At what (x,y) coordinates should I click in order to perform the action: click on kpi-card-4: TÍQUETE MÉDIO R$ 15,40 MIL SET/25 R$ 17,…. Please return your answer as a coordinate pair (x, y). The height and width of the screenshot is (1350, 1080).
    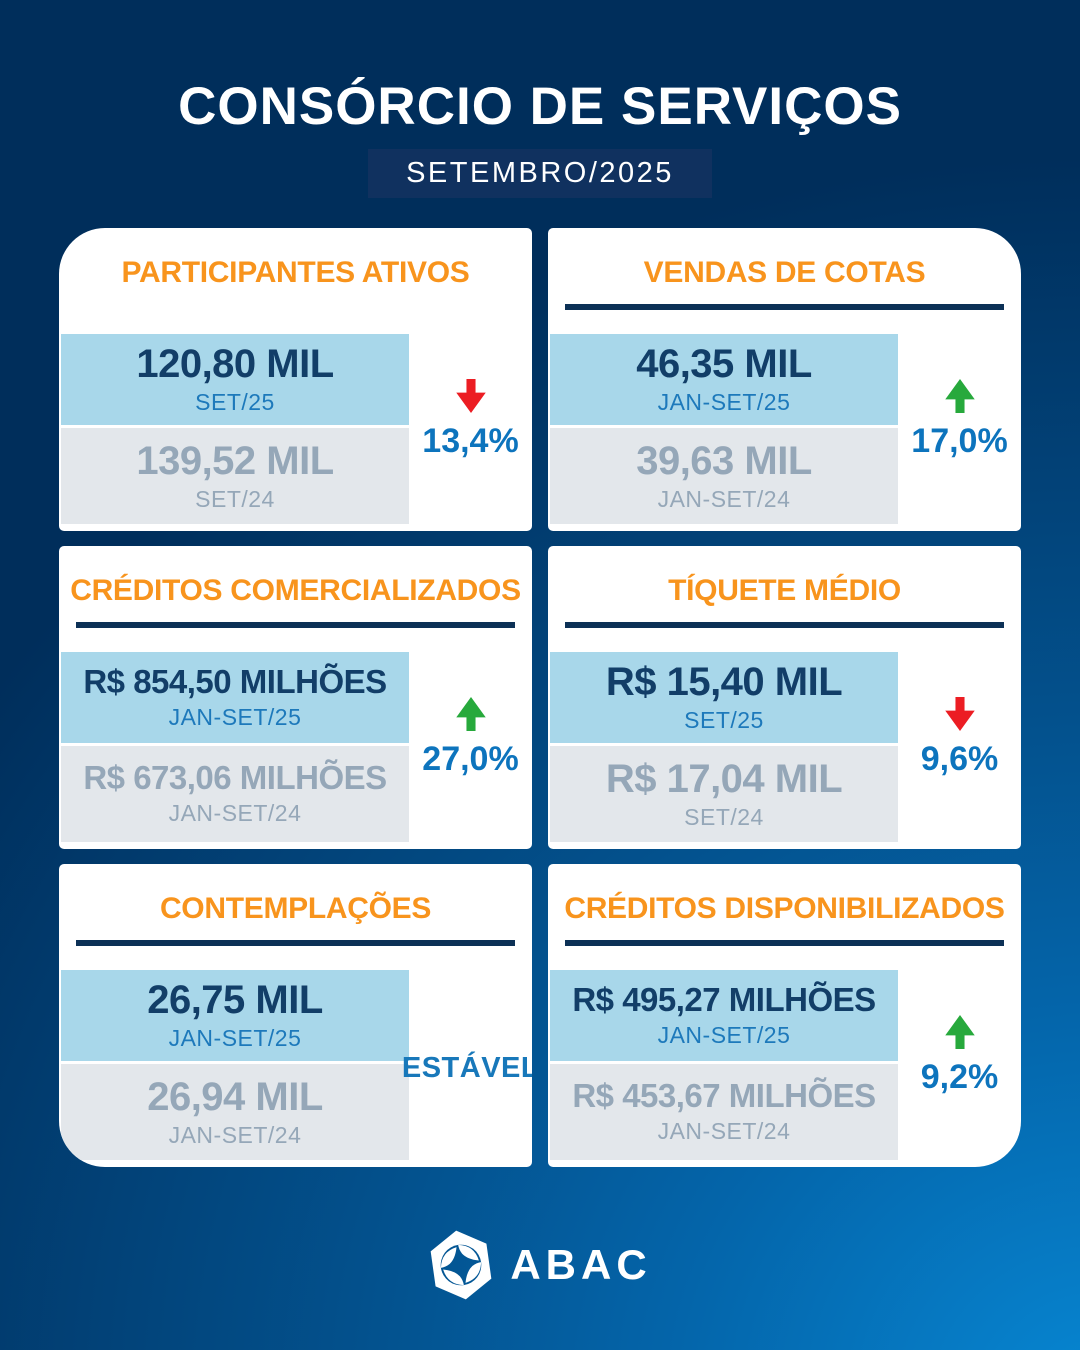
    Looking at the image, I should click on (784, 698).